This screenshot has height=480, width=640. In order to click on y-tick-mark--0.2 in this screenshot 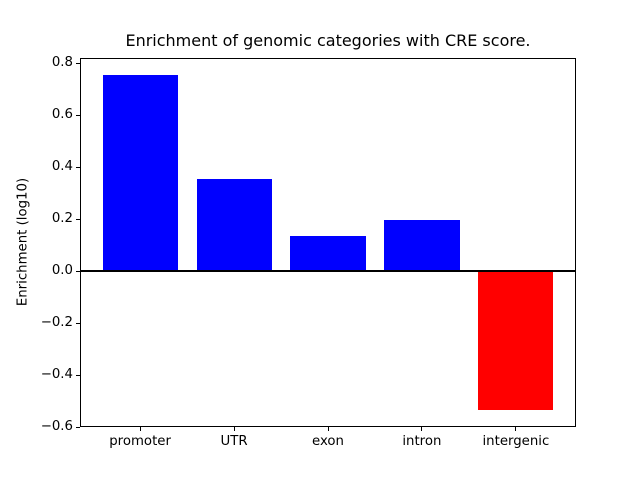, I will do `click(78, 323)`.